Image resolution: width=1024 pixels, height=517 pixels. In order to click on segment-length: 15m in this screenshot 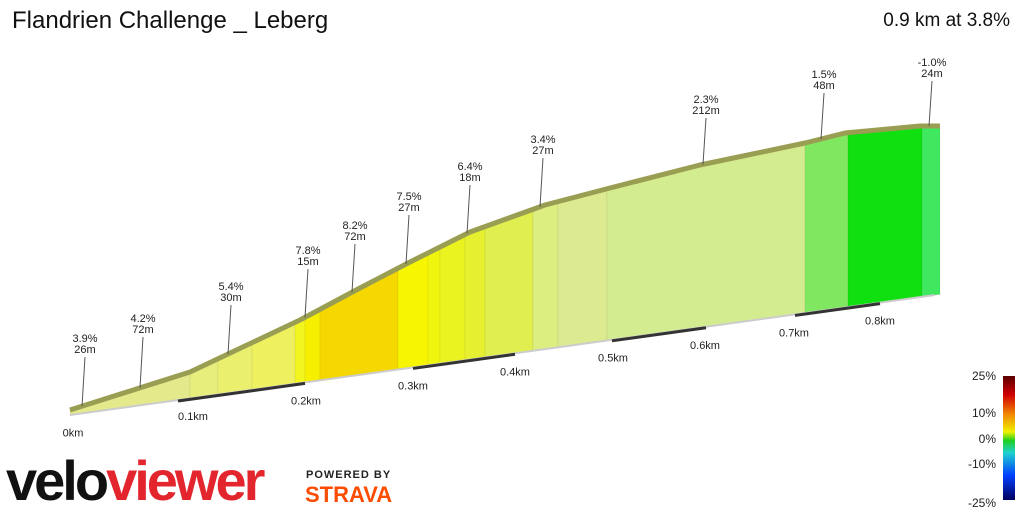, I will do `click(307, 262)`.